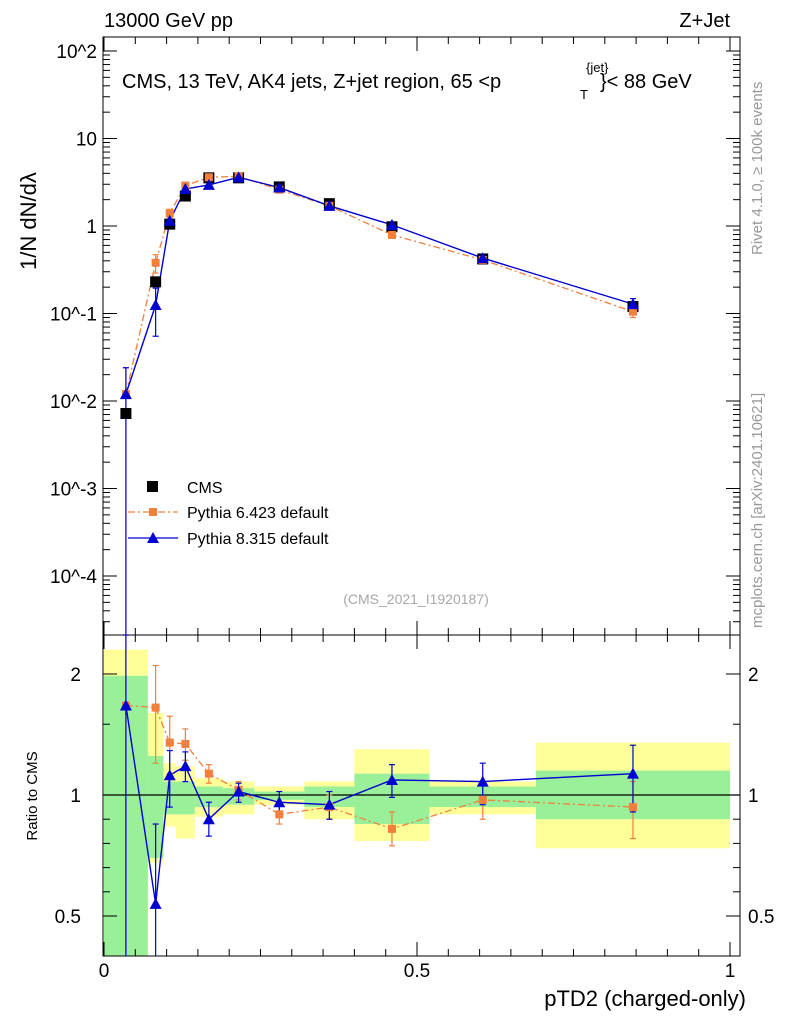 This screenshot has height=1024, width=786. Describe the element at coordinates (646, 82) in the screenshot. I see `title-suffix: }< 88 GeV` at that location.